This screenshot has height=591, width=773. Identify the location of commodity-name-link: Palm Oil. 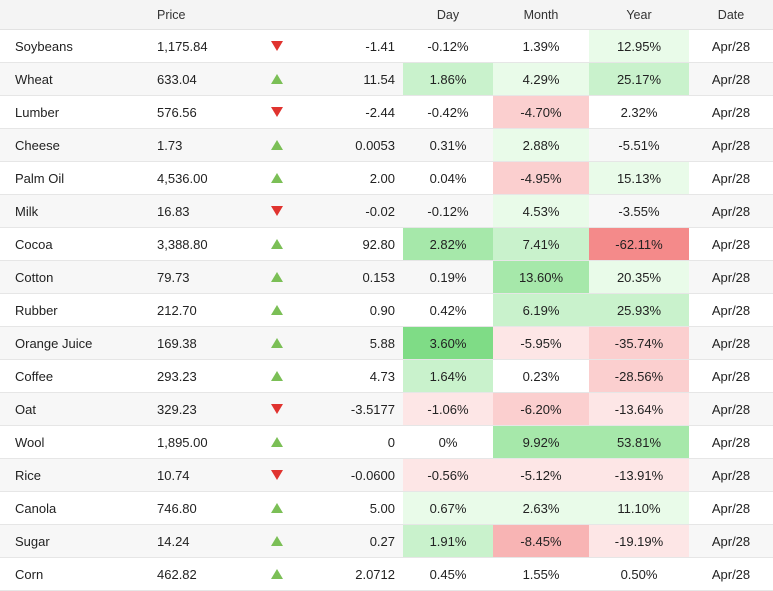
(72, 178).